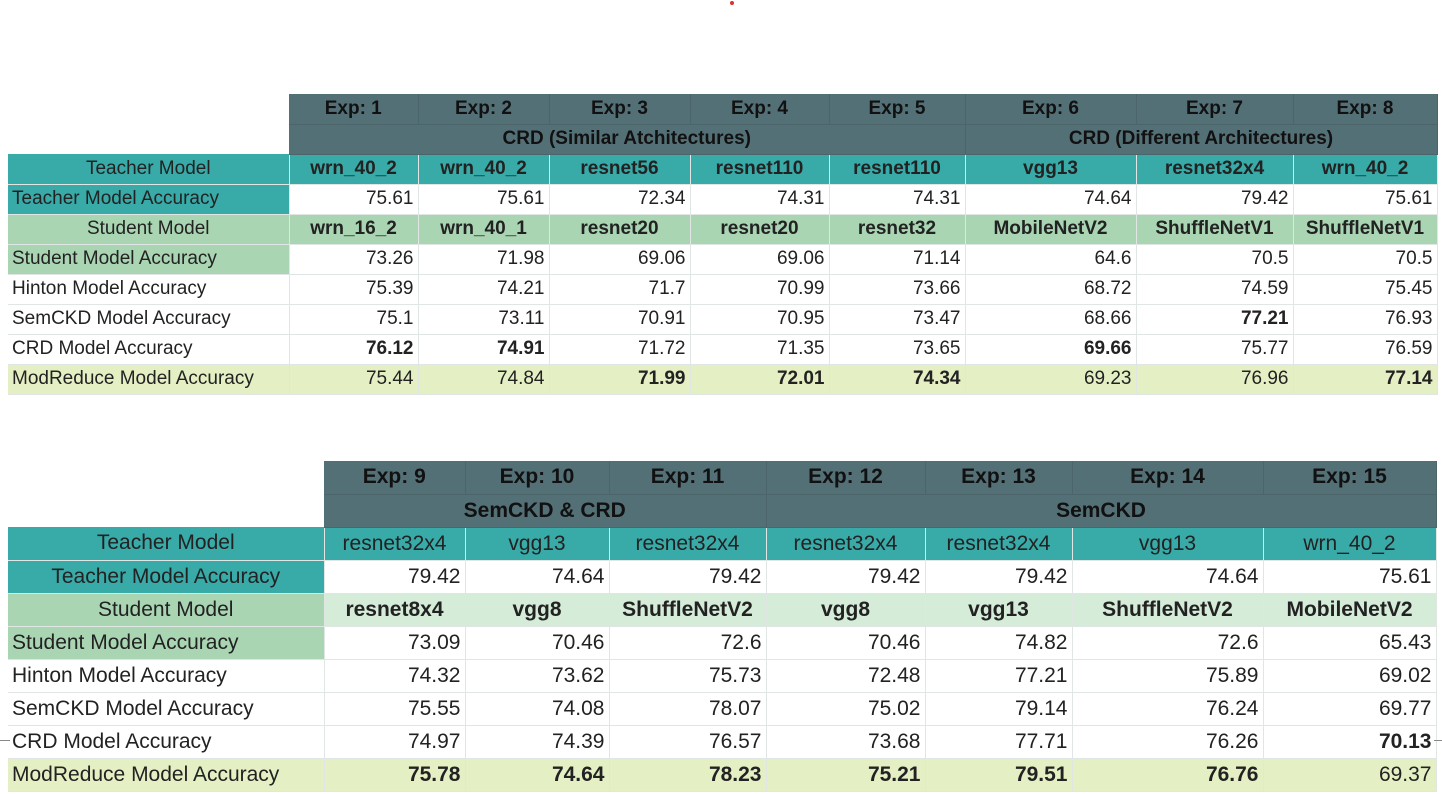  Describe the element at coordinates (537, 610) in the screenshot. I see `table-cell: vgg8` at that location.